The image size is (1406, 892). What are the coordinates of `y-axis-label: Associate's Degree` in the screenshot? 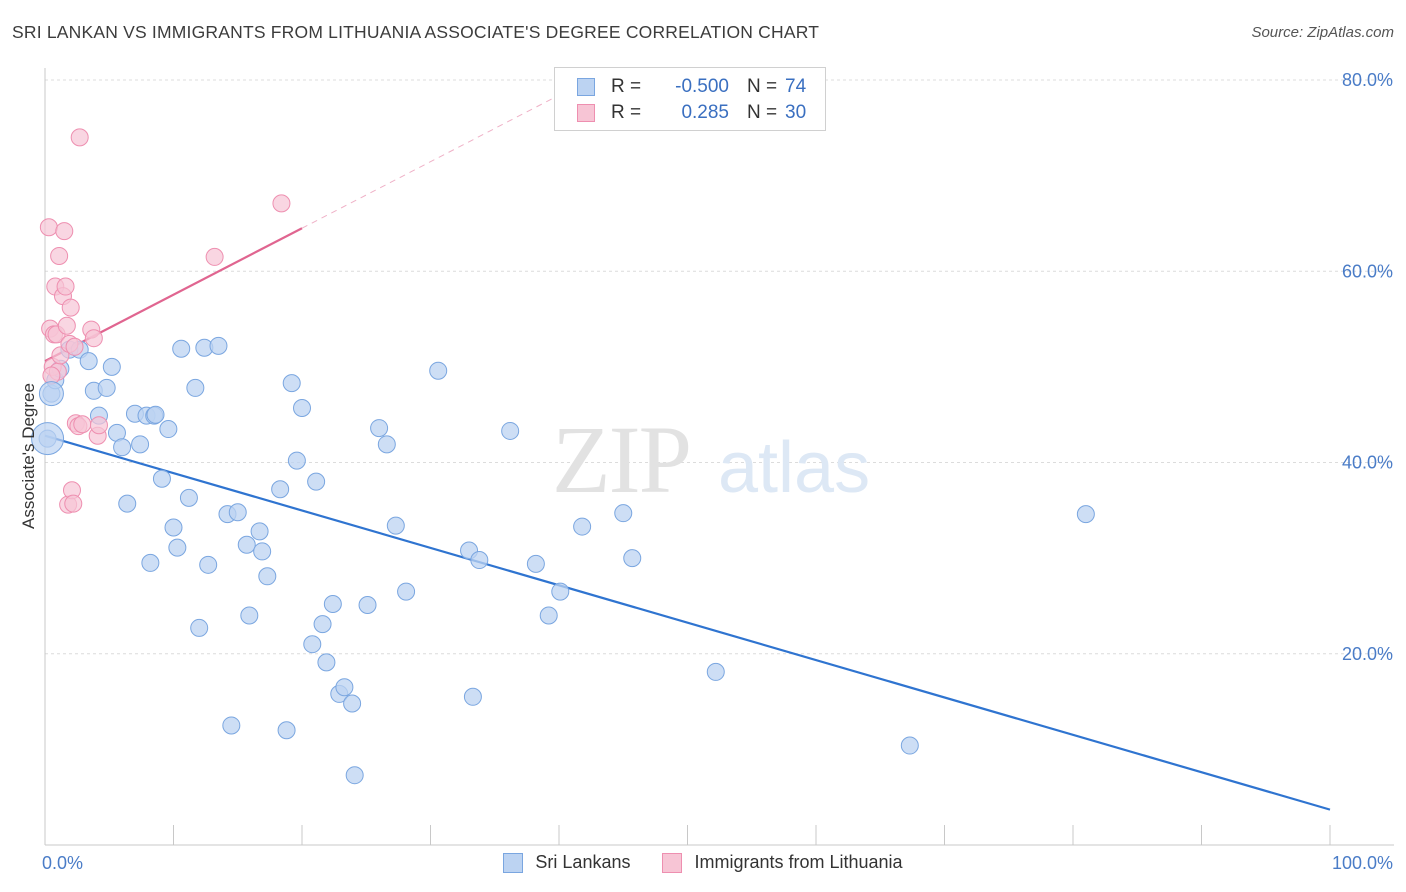 It's located at (28, 456).